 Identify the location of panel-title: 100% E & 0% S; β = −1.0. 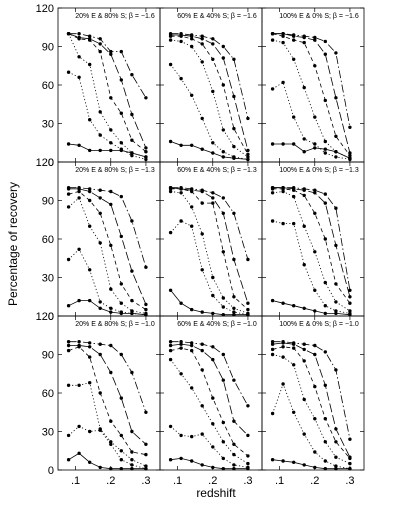
(319, 324).